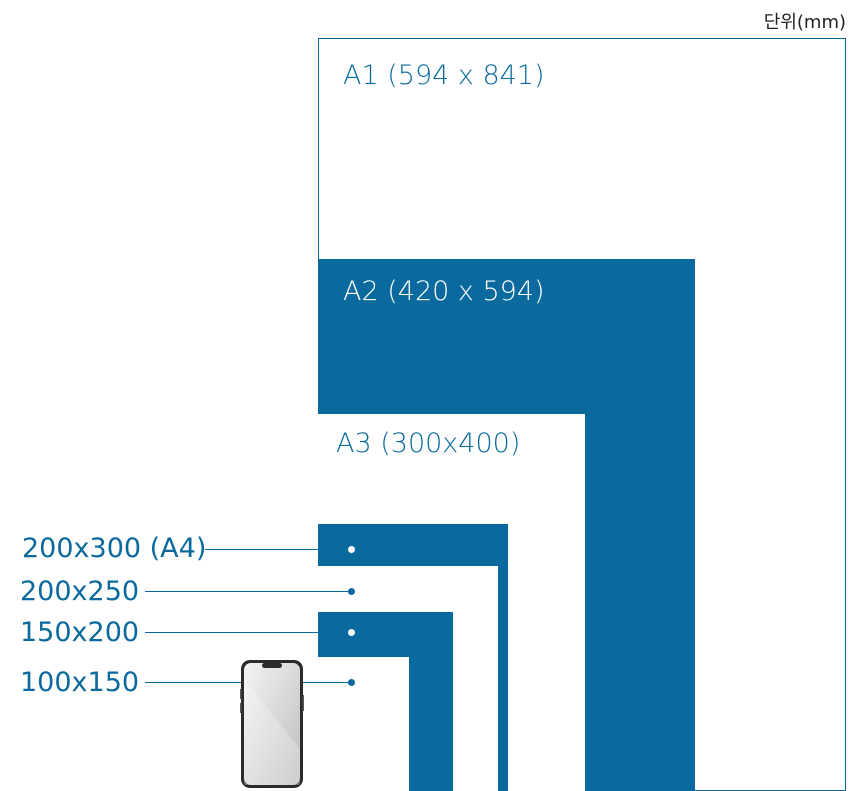 This screenshot has width=850, height=791. Describe the element at coordinates (272, 724) in the screenshot. I see `smartphone-icon` at that location.